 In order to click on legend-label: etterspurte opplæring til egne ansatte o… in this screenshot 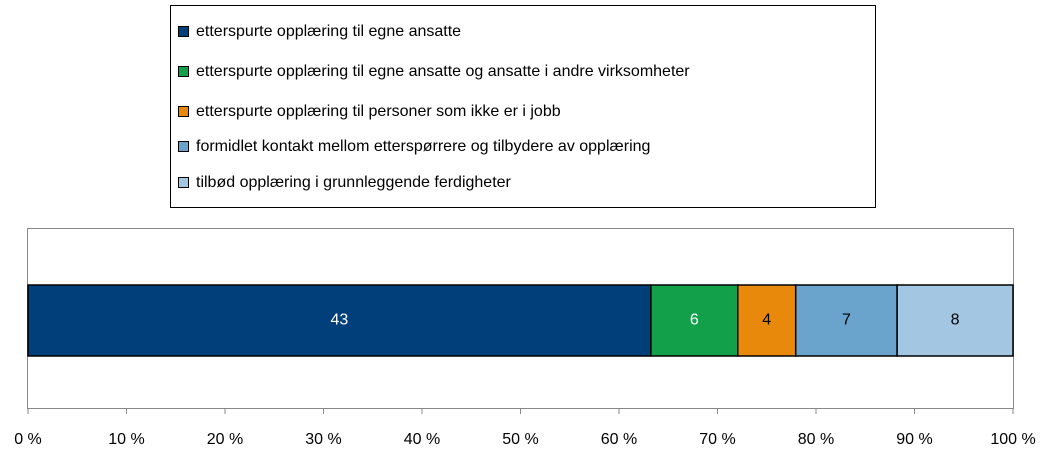, I will do `click(443, 71)`.